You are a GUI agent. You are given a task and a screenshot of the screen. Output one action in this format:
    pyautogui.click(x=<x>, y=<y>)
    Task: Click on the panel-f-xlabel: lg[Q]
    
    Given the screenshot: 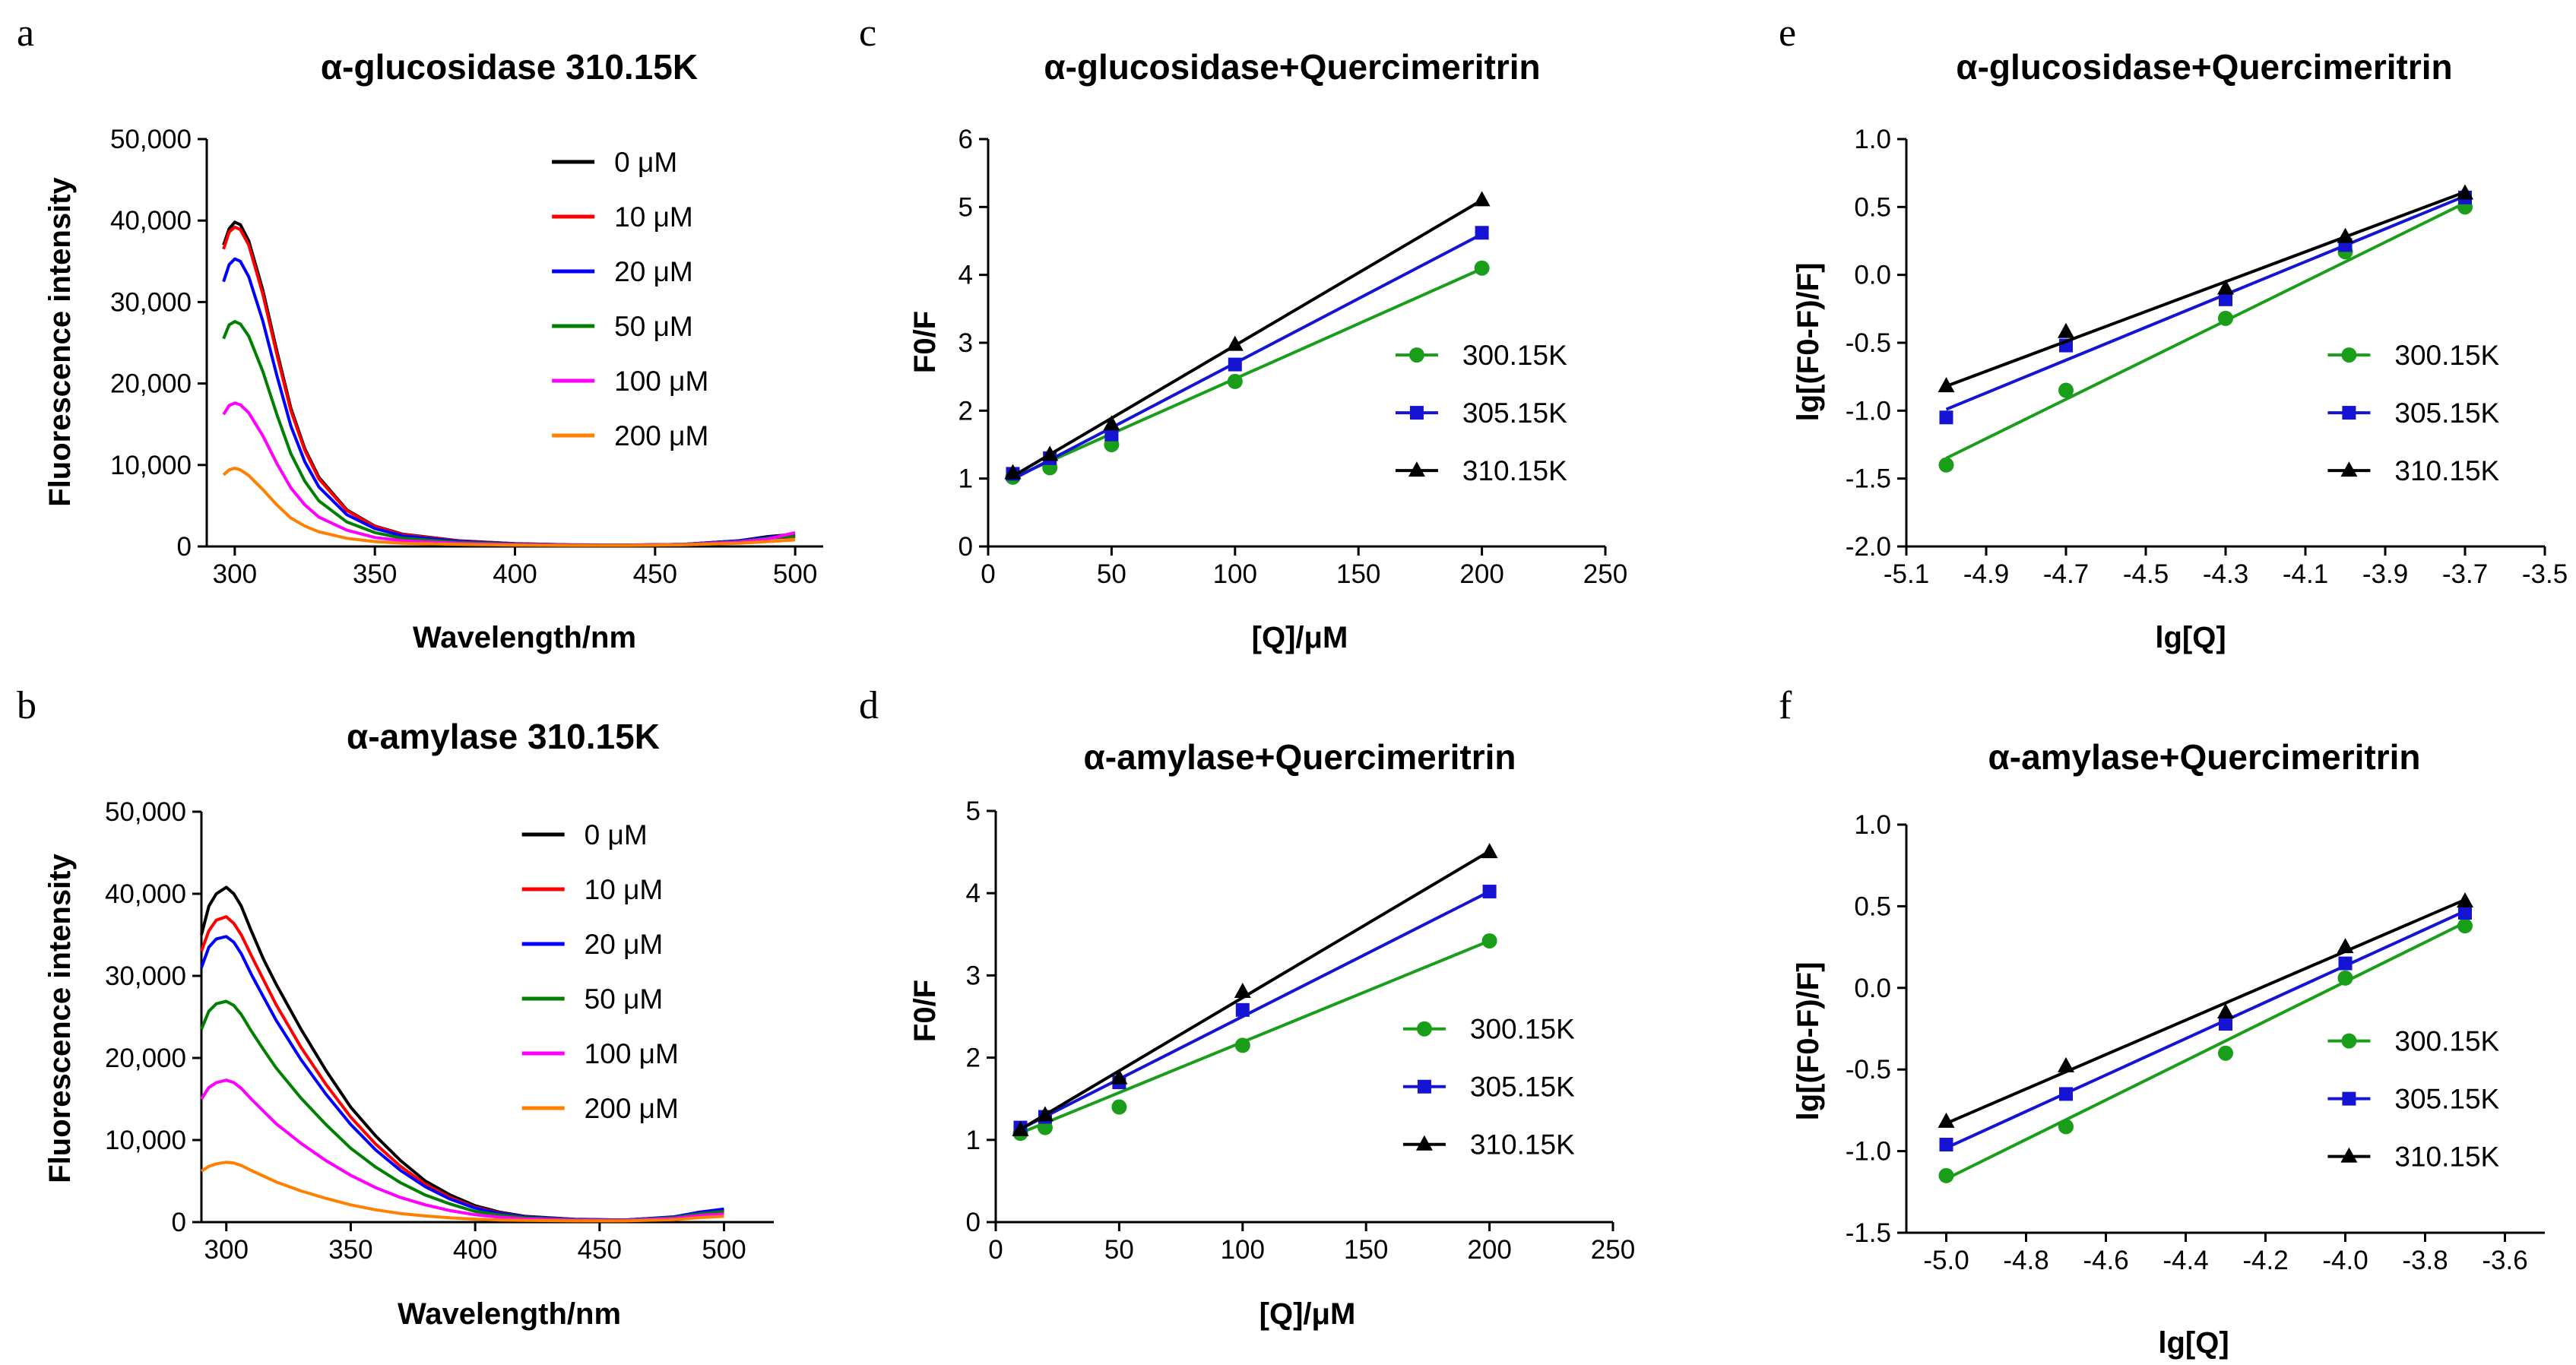 What is the action you would take?
    pyautogui.click(x=2193, y=1343)
    